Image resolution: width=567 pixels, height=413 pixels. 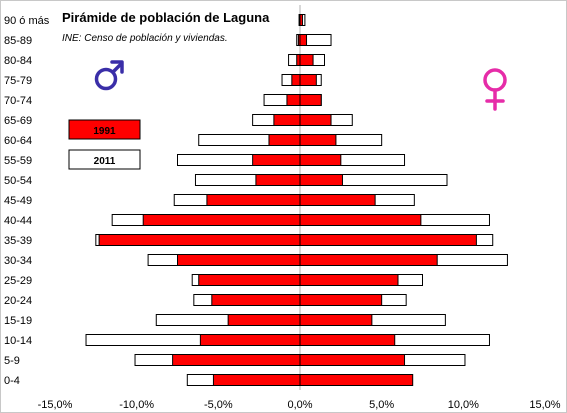 What do you see at coordinates (18, 281) in the screenshot?
I see `y-tick-label: 25-29` at bounding box center [18, 281].